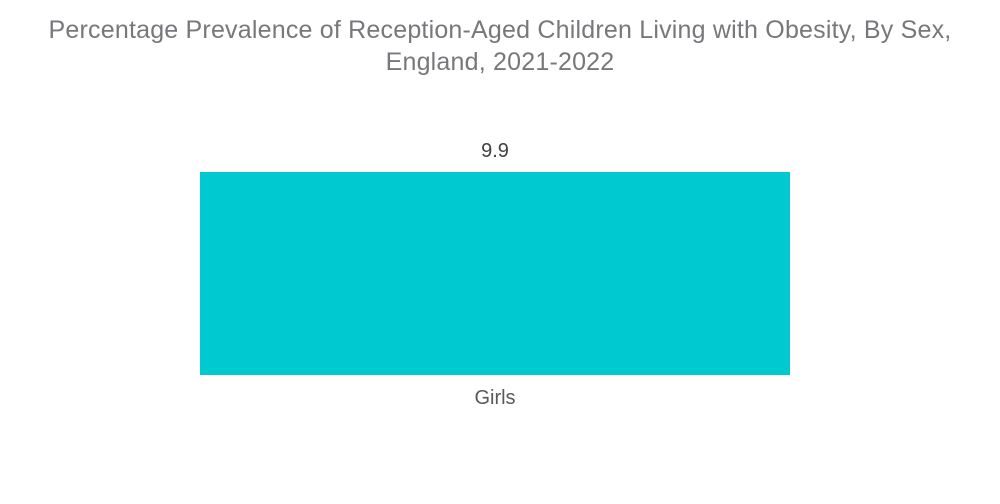 The image size is (1000, 504). What do you see at coordinates (495, 398) in the screenshot?
I see `category-label-girls: Girls` at bounding box center [495, 398].